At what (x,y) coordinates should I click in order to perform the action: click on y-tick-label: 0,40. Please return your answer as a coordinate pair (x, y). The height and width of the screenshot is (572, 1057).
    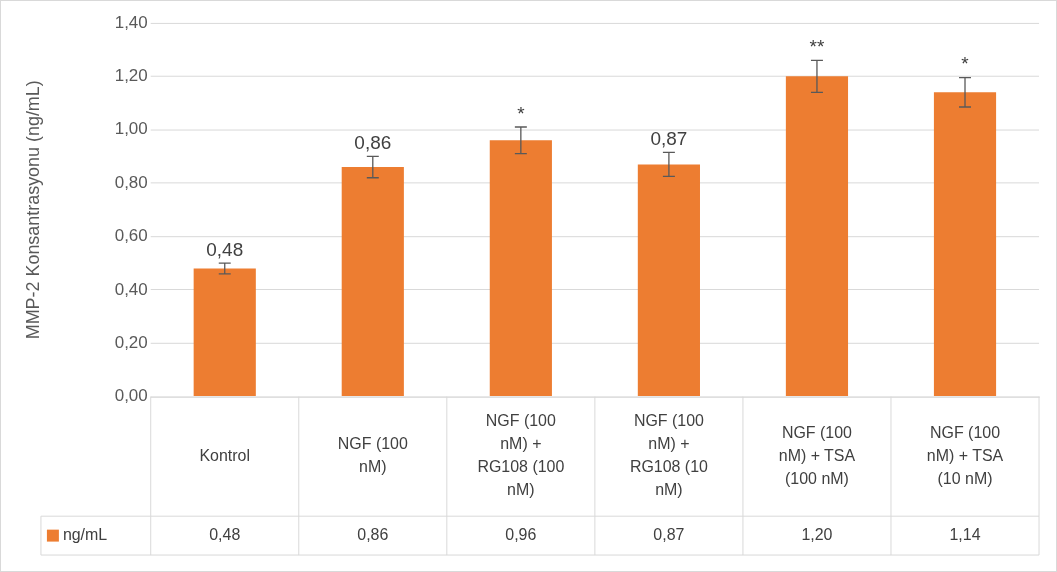
    Looking at the image, I should click on (131, 289).